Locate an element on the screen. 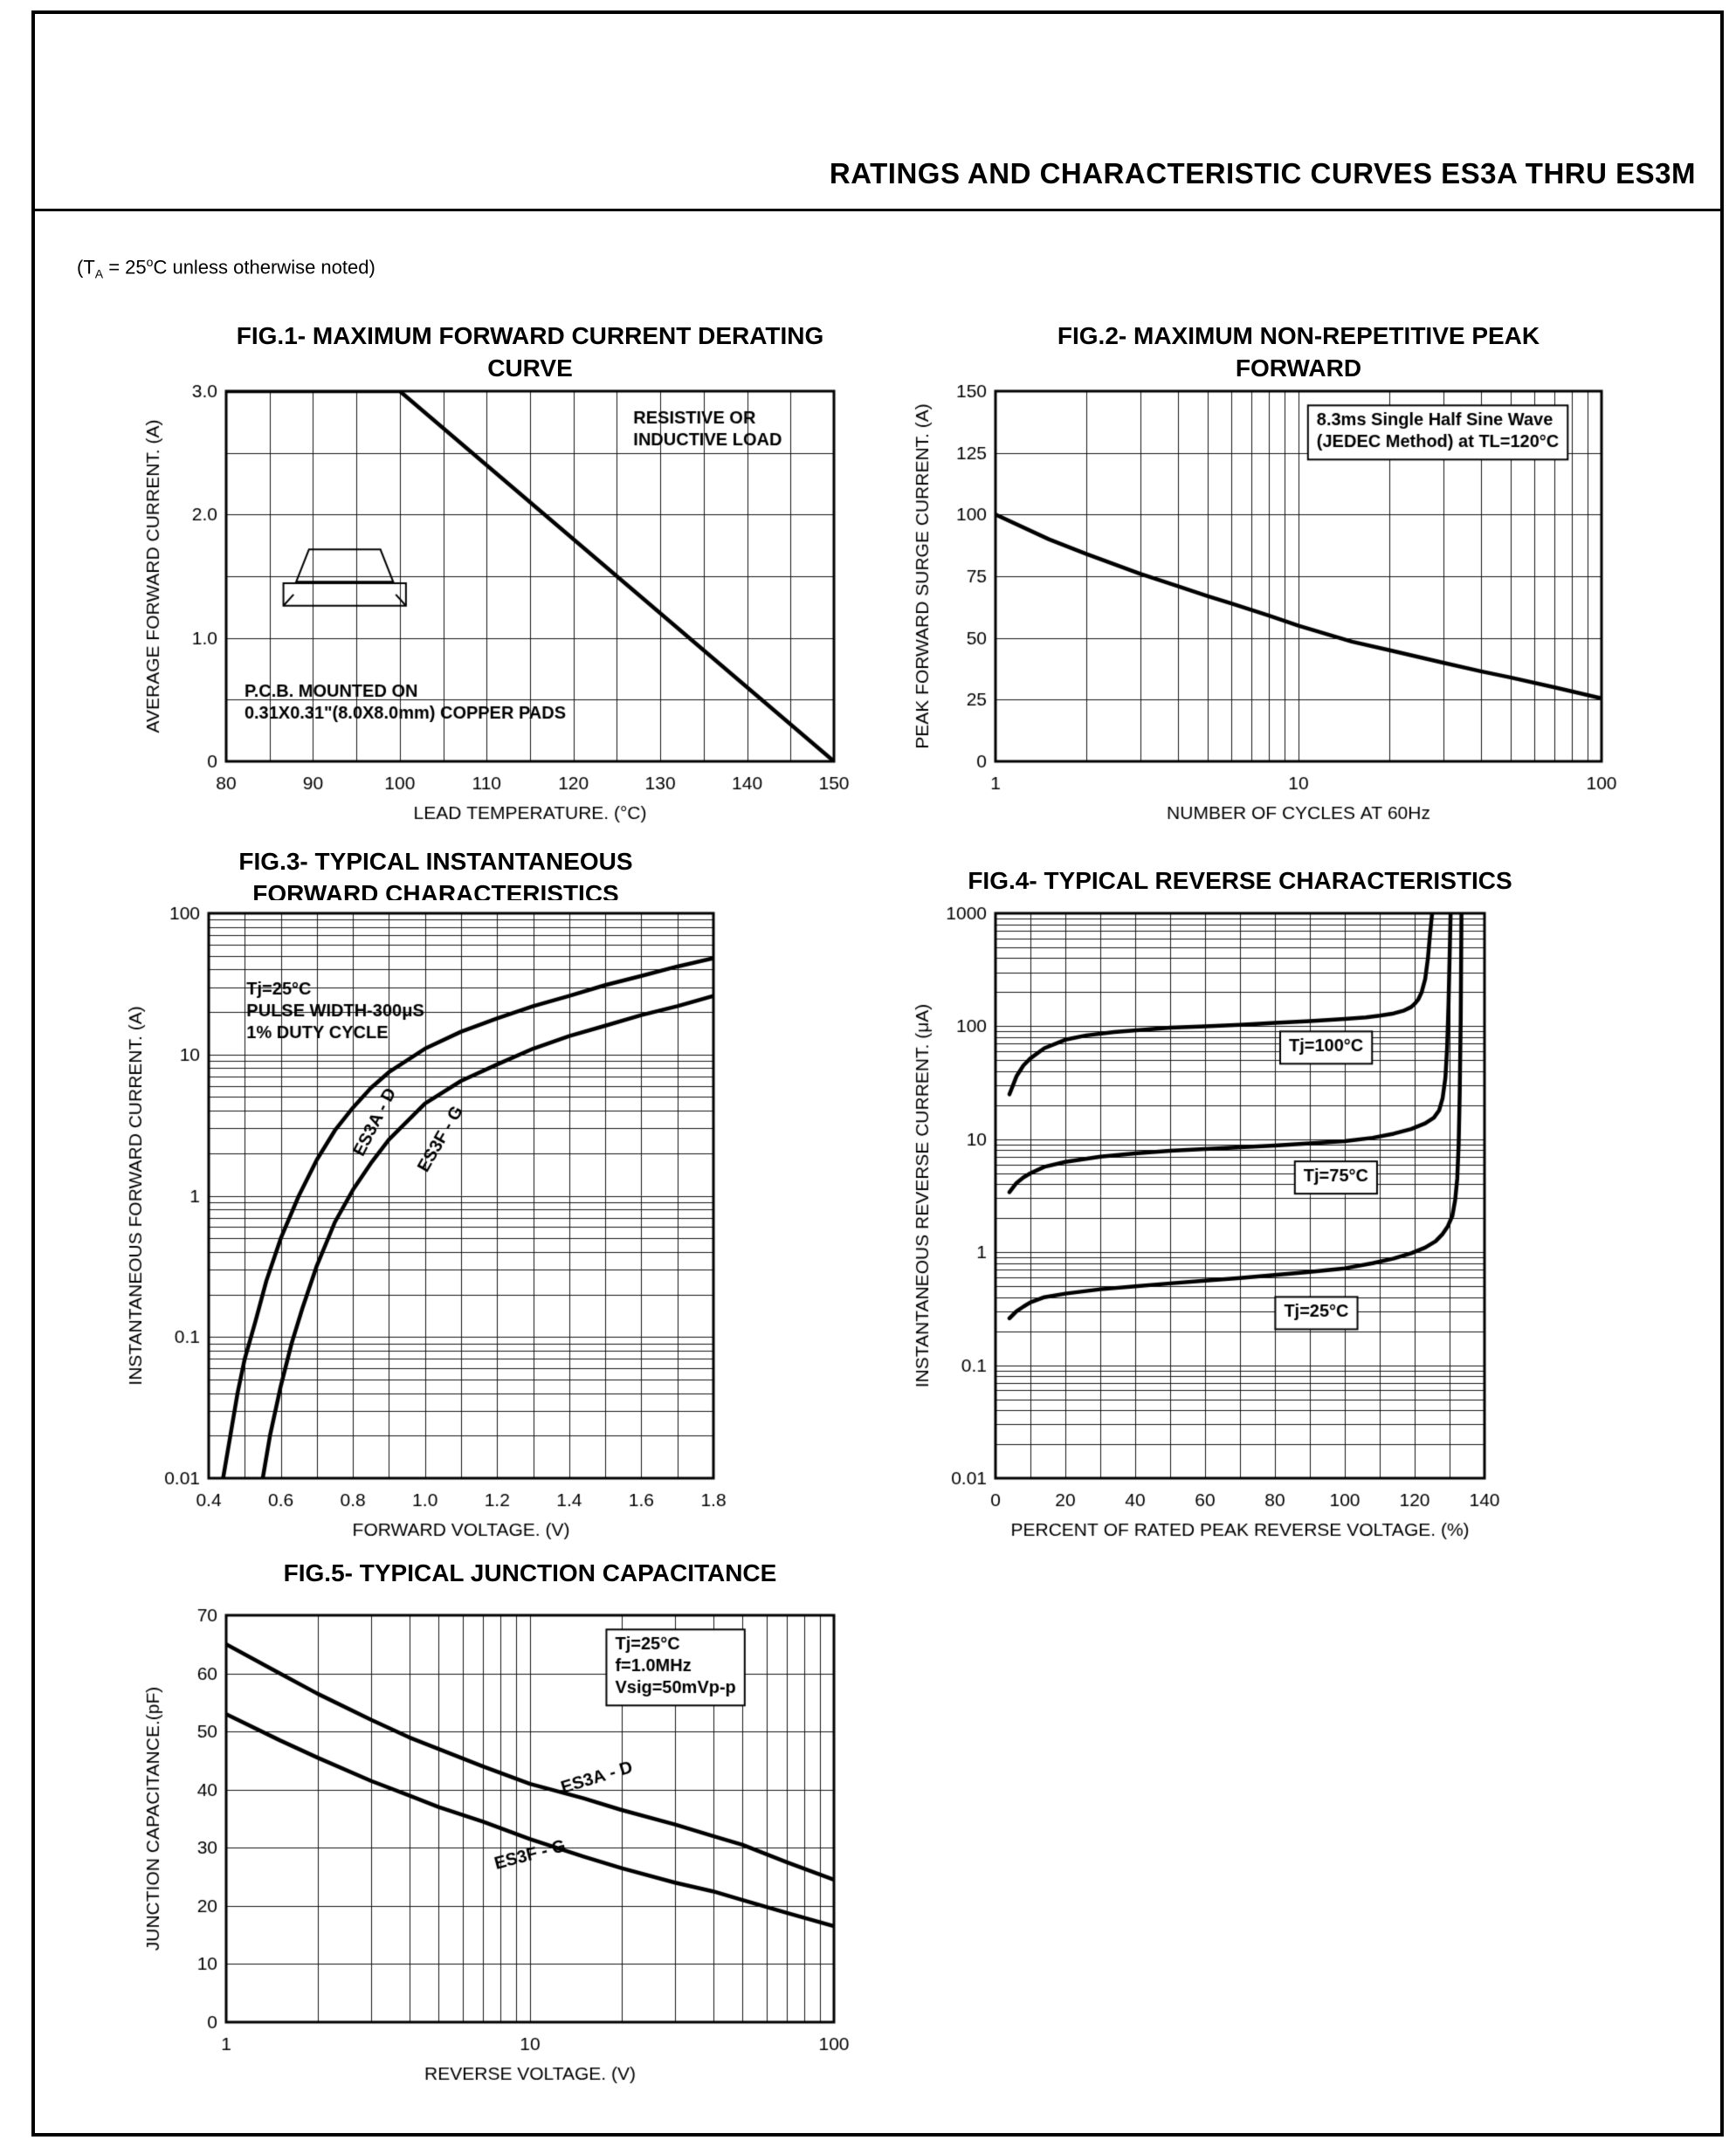 The height and width of the screenshot is (2147, 1736). fig5-title: FIG.5- TYPICAL JUNCTION CAPACITANCE is located at coordinates (530, 1572).